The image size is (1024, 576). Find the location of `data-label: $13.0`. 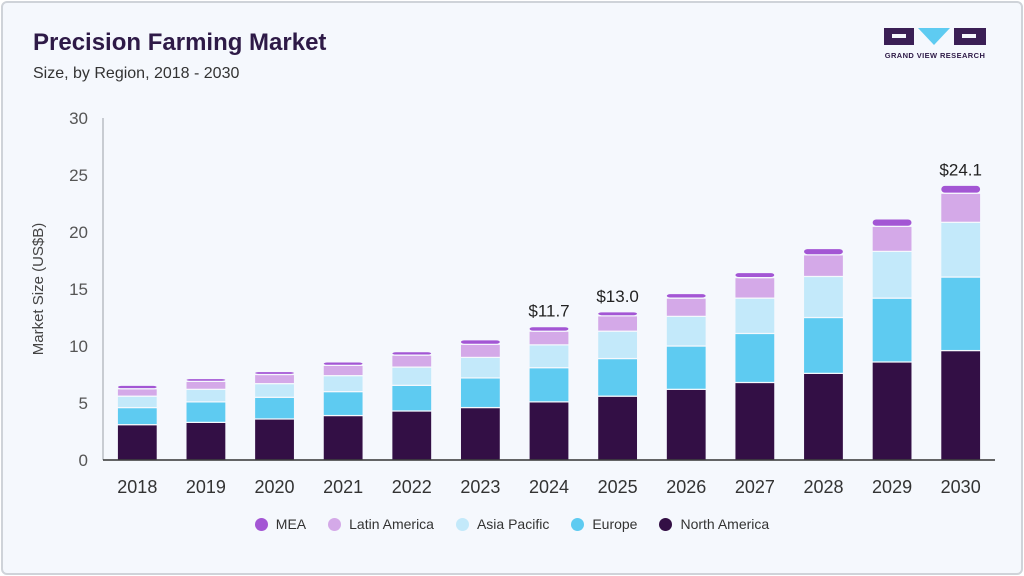

data-label: $13.0 is located at coordinates (617, 296).